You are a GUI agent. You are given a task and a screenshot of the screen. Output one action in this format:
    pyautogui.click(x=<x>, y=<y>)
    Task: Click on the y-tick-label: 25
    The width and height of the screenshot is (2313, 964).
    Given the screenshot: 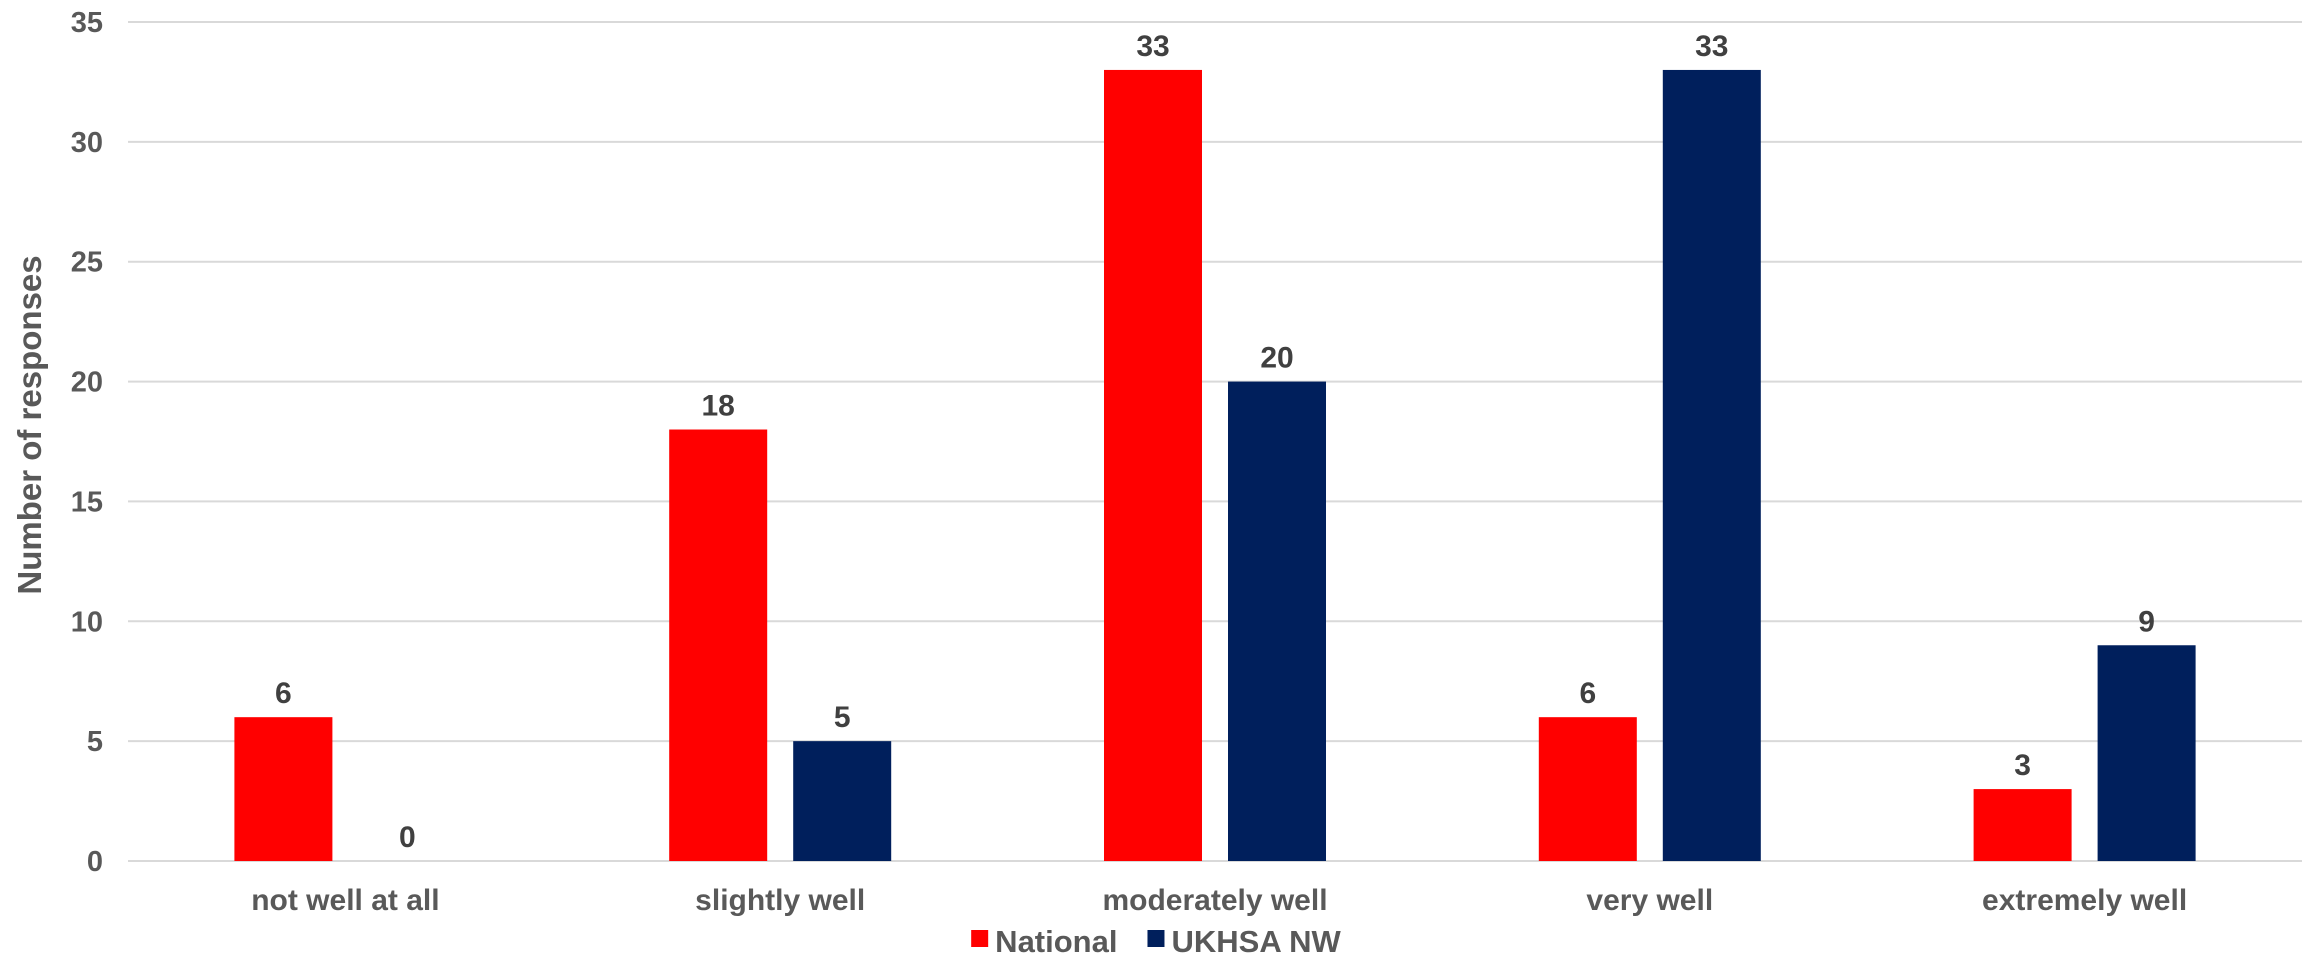 What is the action you would take?
    pyautogui.click(x=87, y=263)
    